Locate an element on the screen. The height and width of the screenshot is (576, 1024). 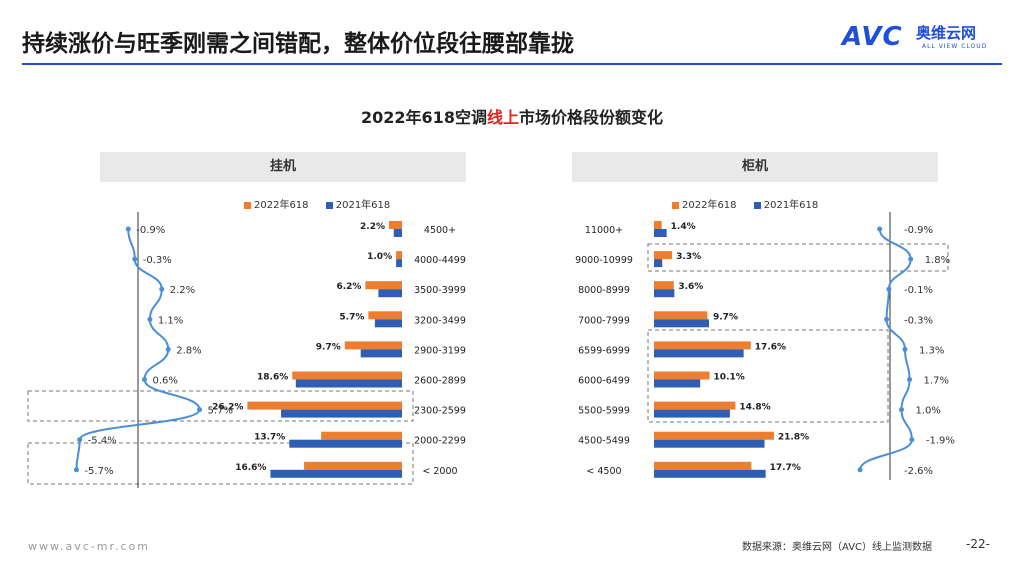
bar-value-label: 9.7% is located at coordinates (328, 347).